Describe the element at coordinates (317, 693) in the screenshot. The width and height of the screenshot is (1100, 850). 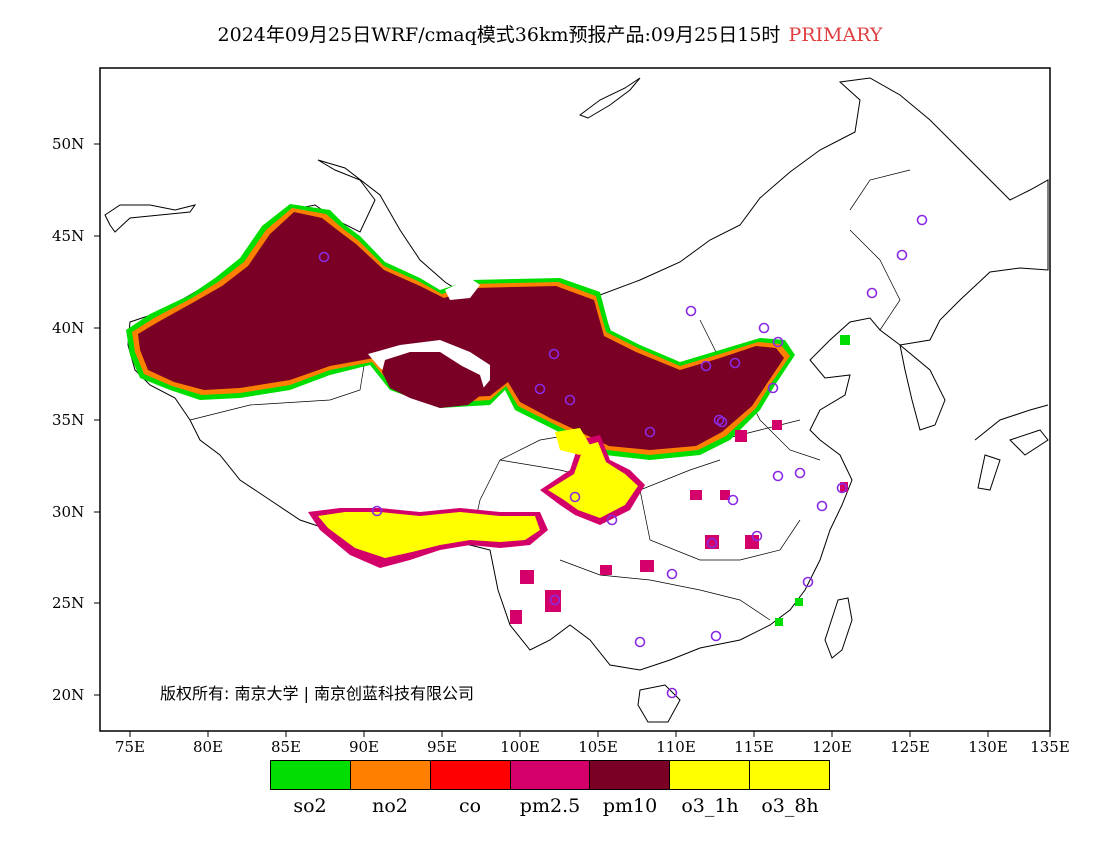
I see `copyright-text: 版权所有: 南京大学 | 南京创蓝科技有限公司` at that location.